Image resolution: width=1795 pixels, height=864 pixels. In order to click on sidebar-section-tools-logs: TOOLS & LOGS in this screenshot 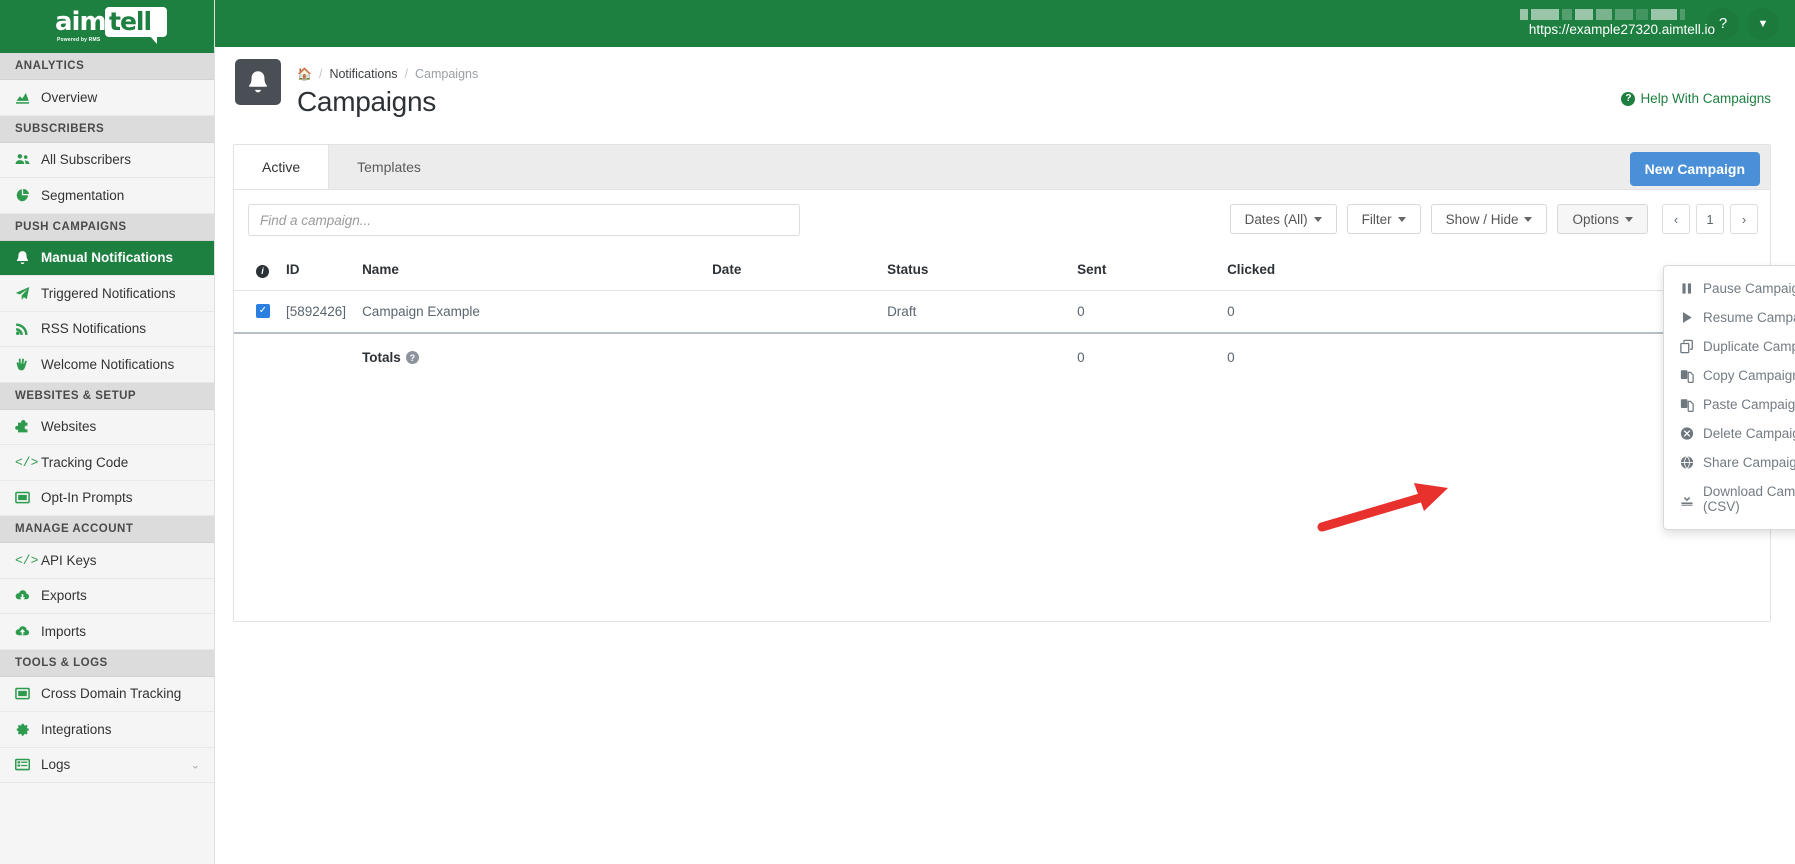, I will do `click(107, 663)`.